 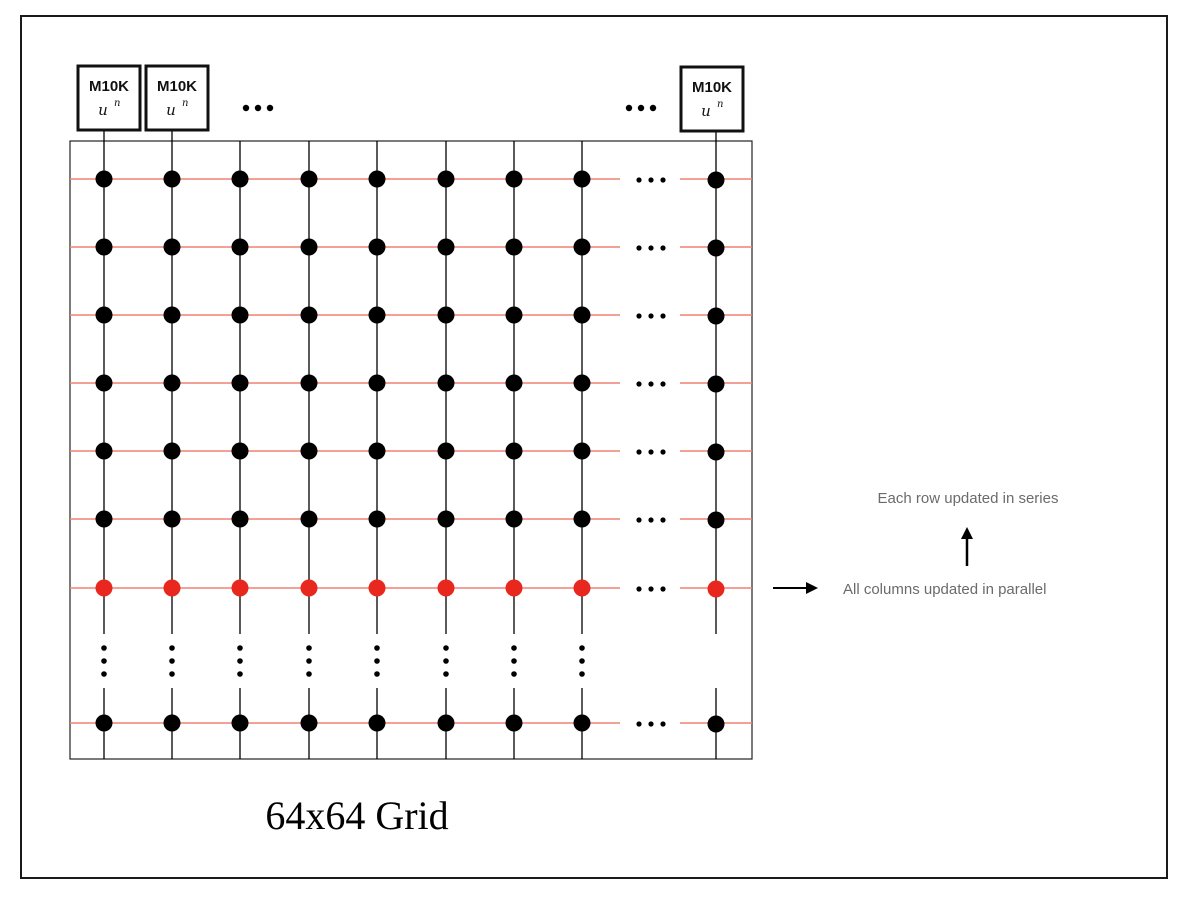 What do you see at coordinates (967, 546) in the screenshot?
I see `arrow-up-icon` at bounding box center [967, 546].